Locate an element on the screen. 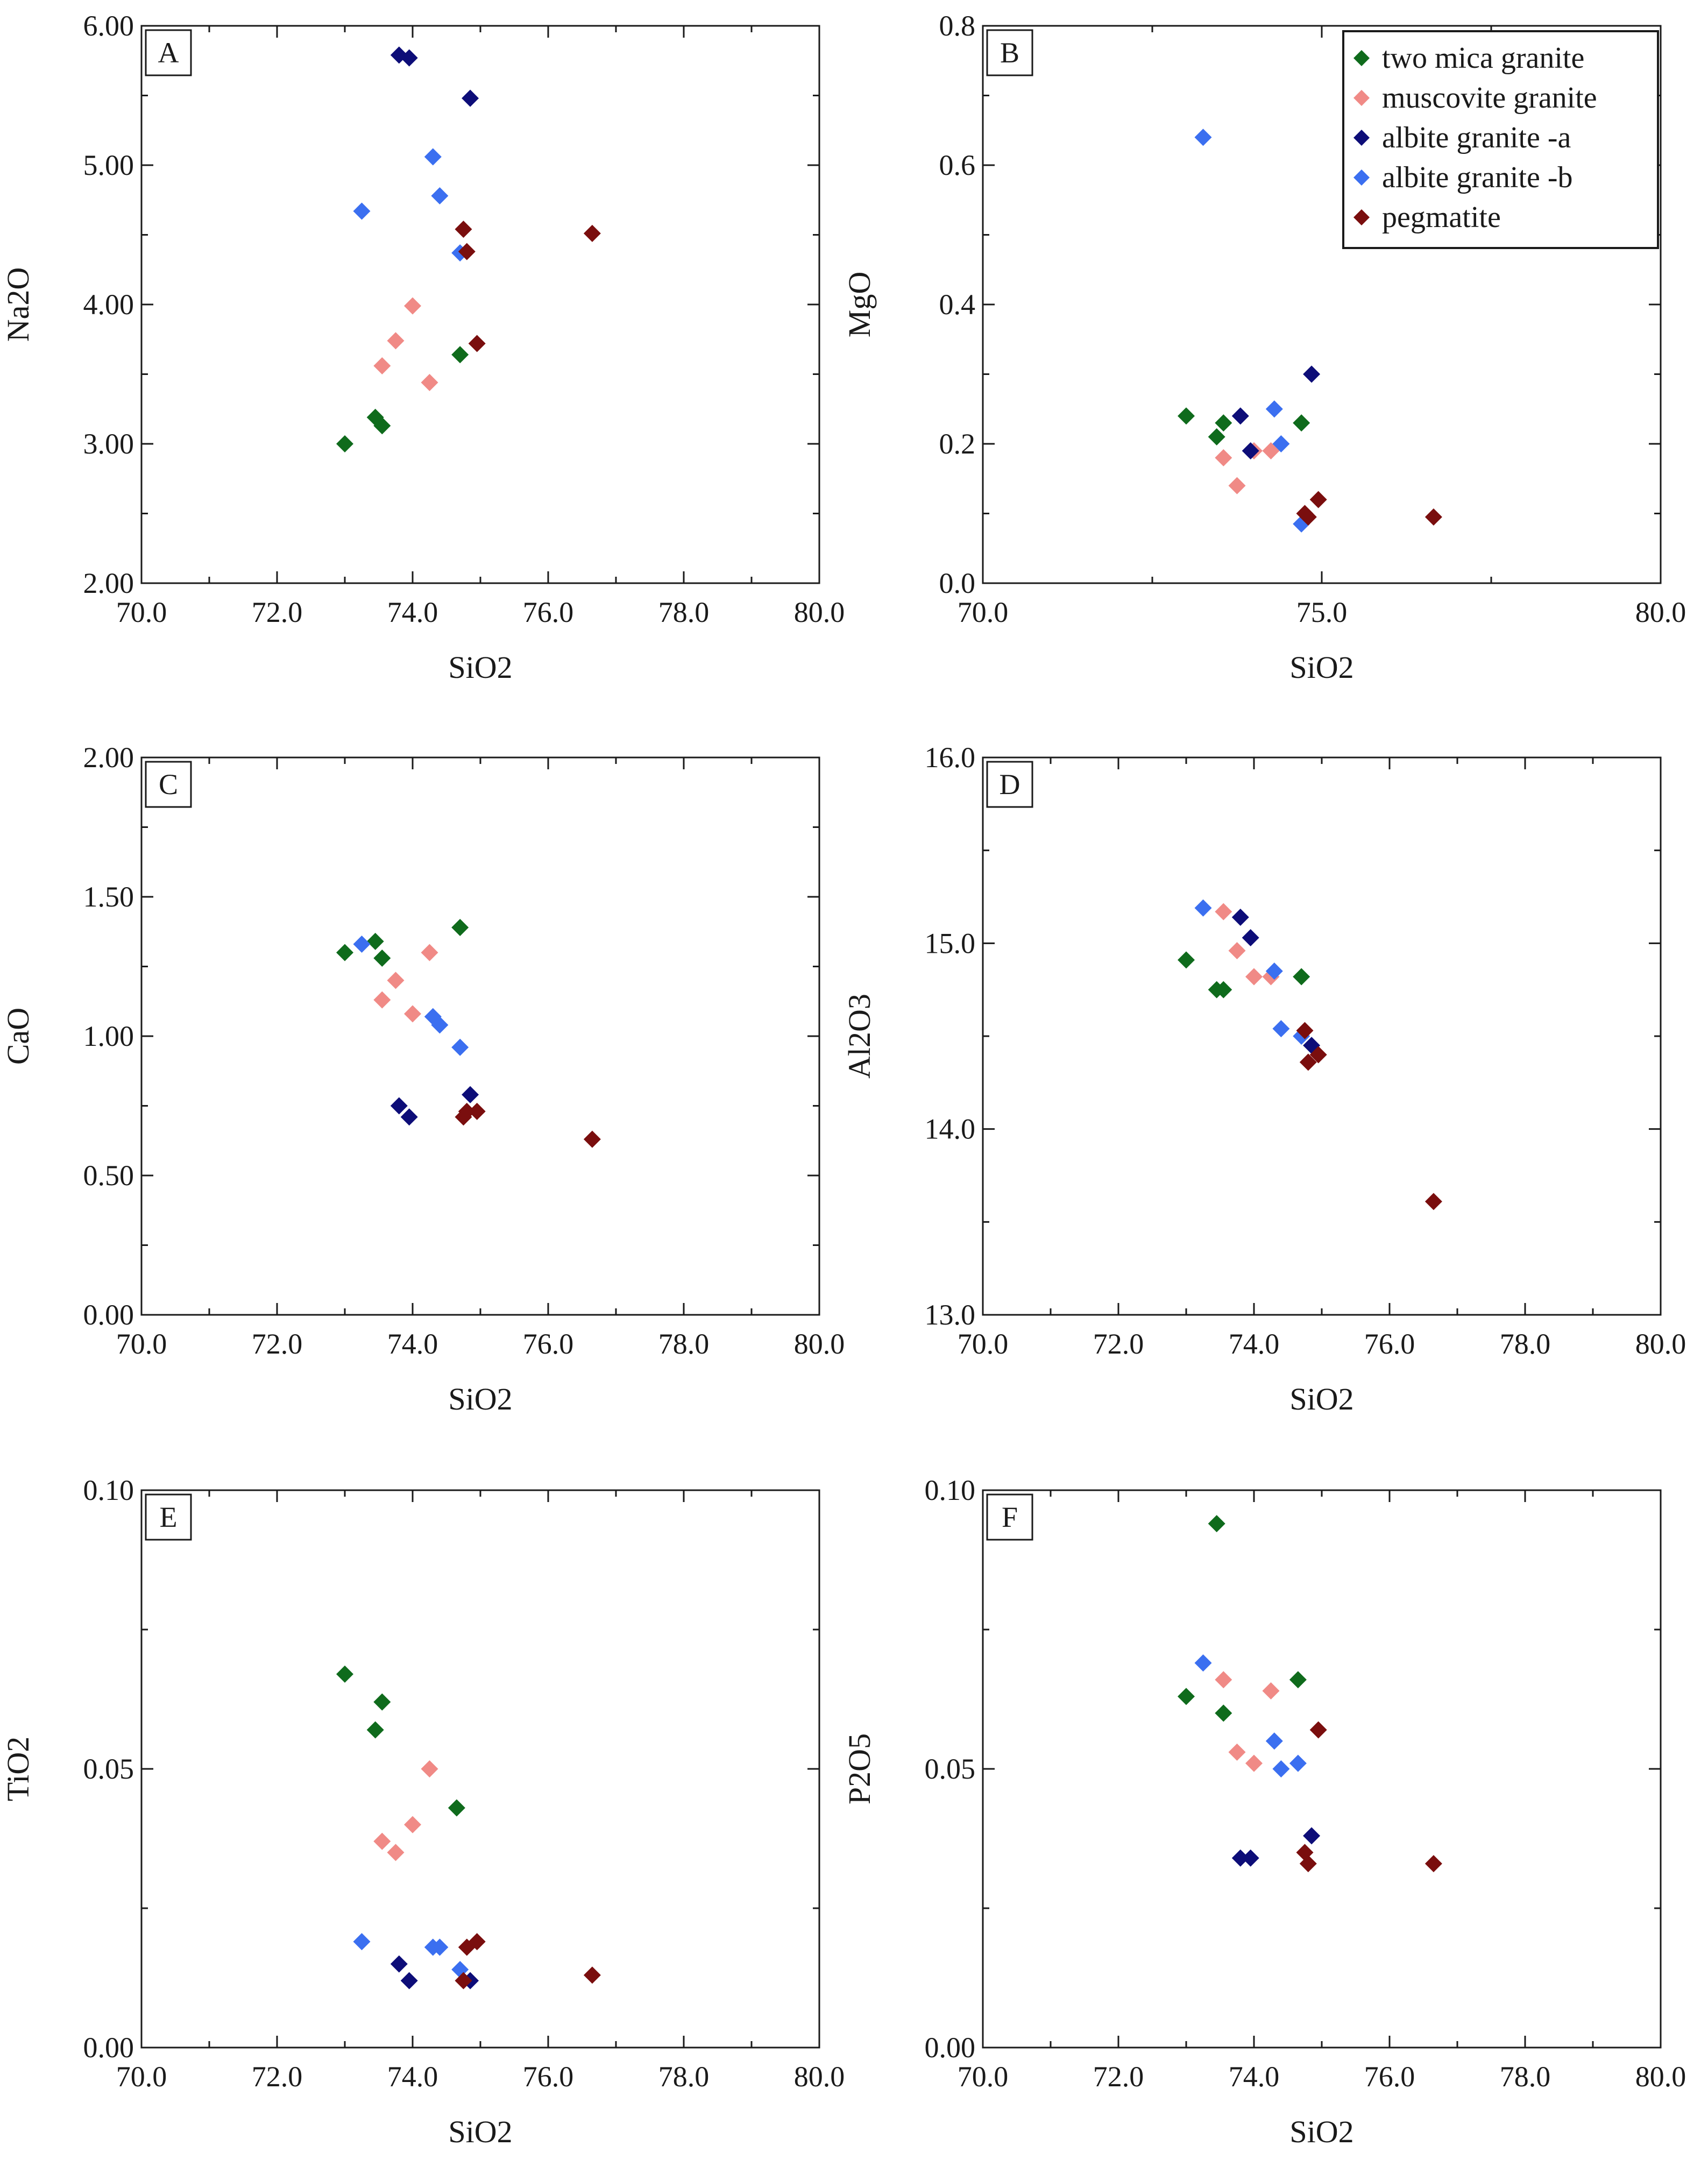  series-albite-granite-b-b is located at coordinates (1252, 331).